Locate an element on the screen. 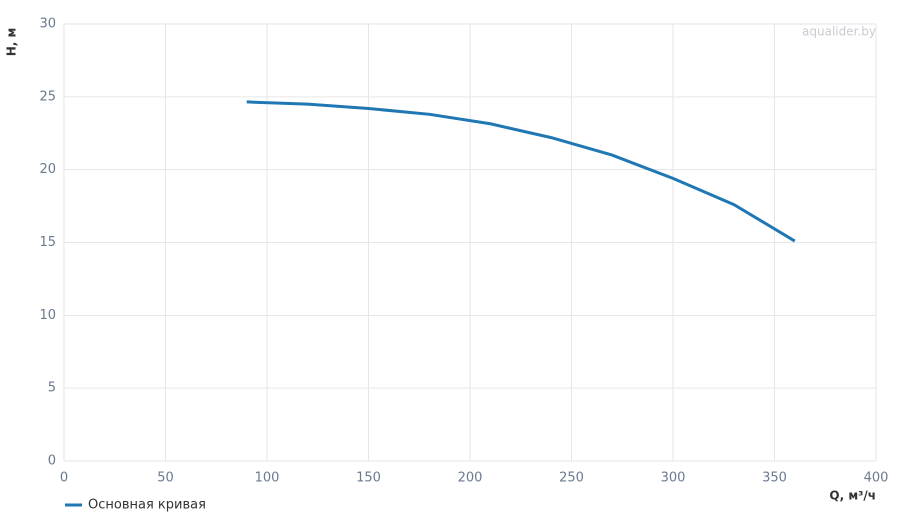  y-axis-label: H, м is located at coordinates (12, 42).